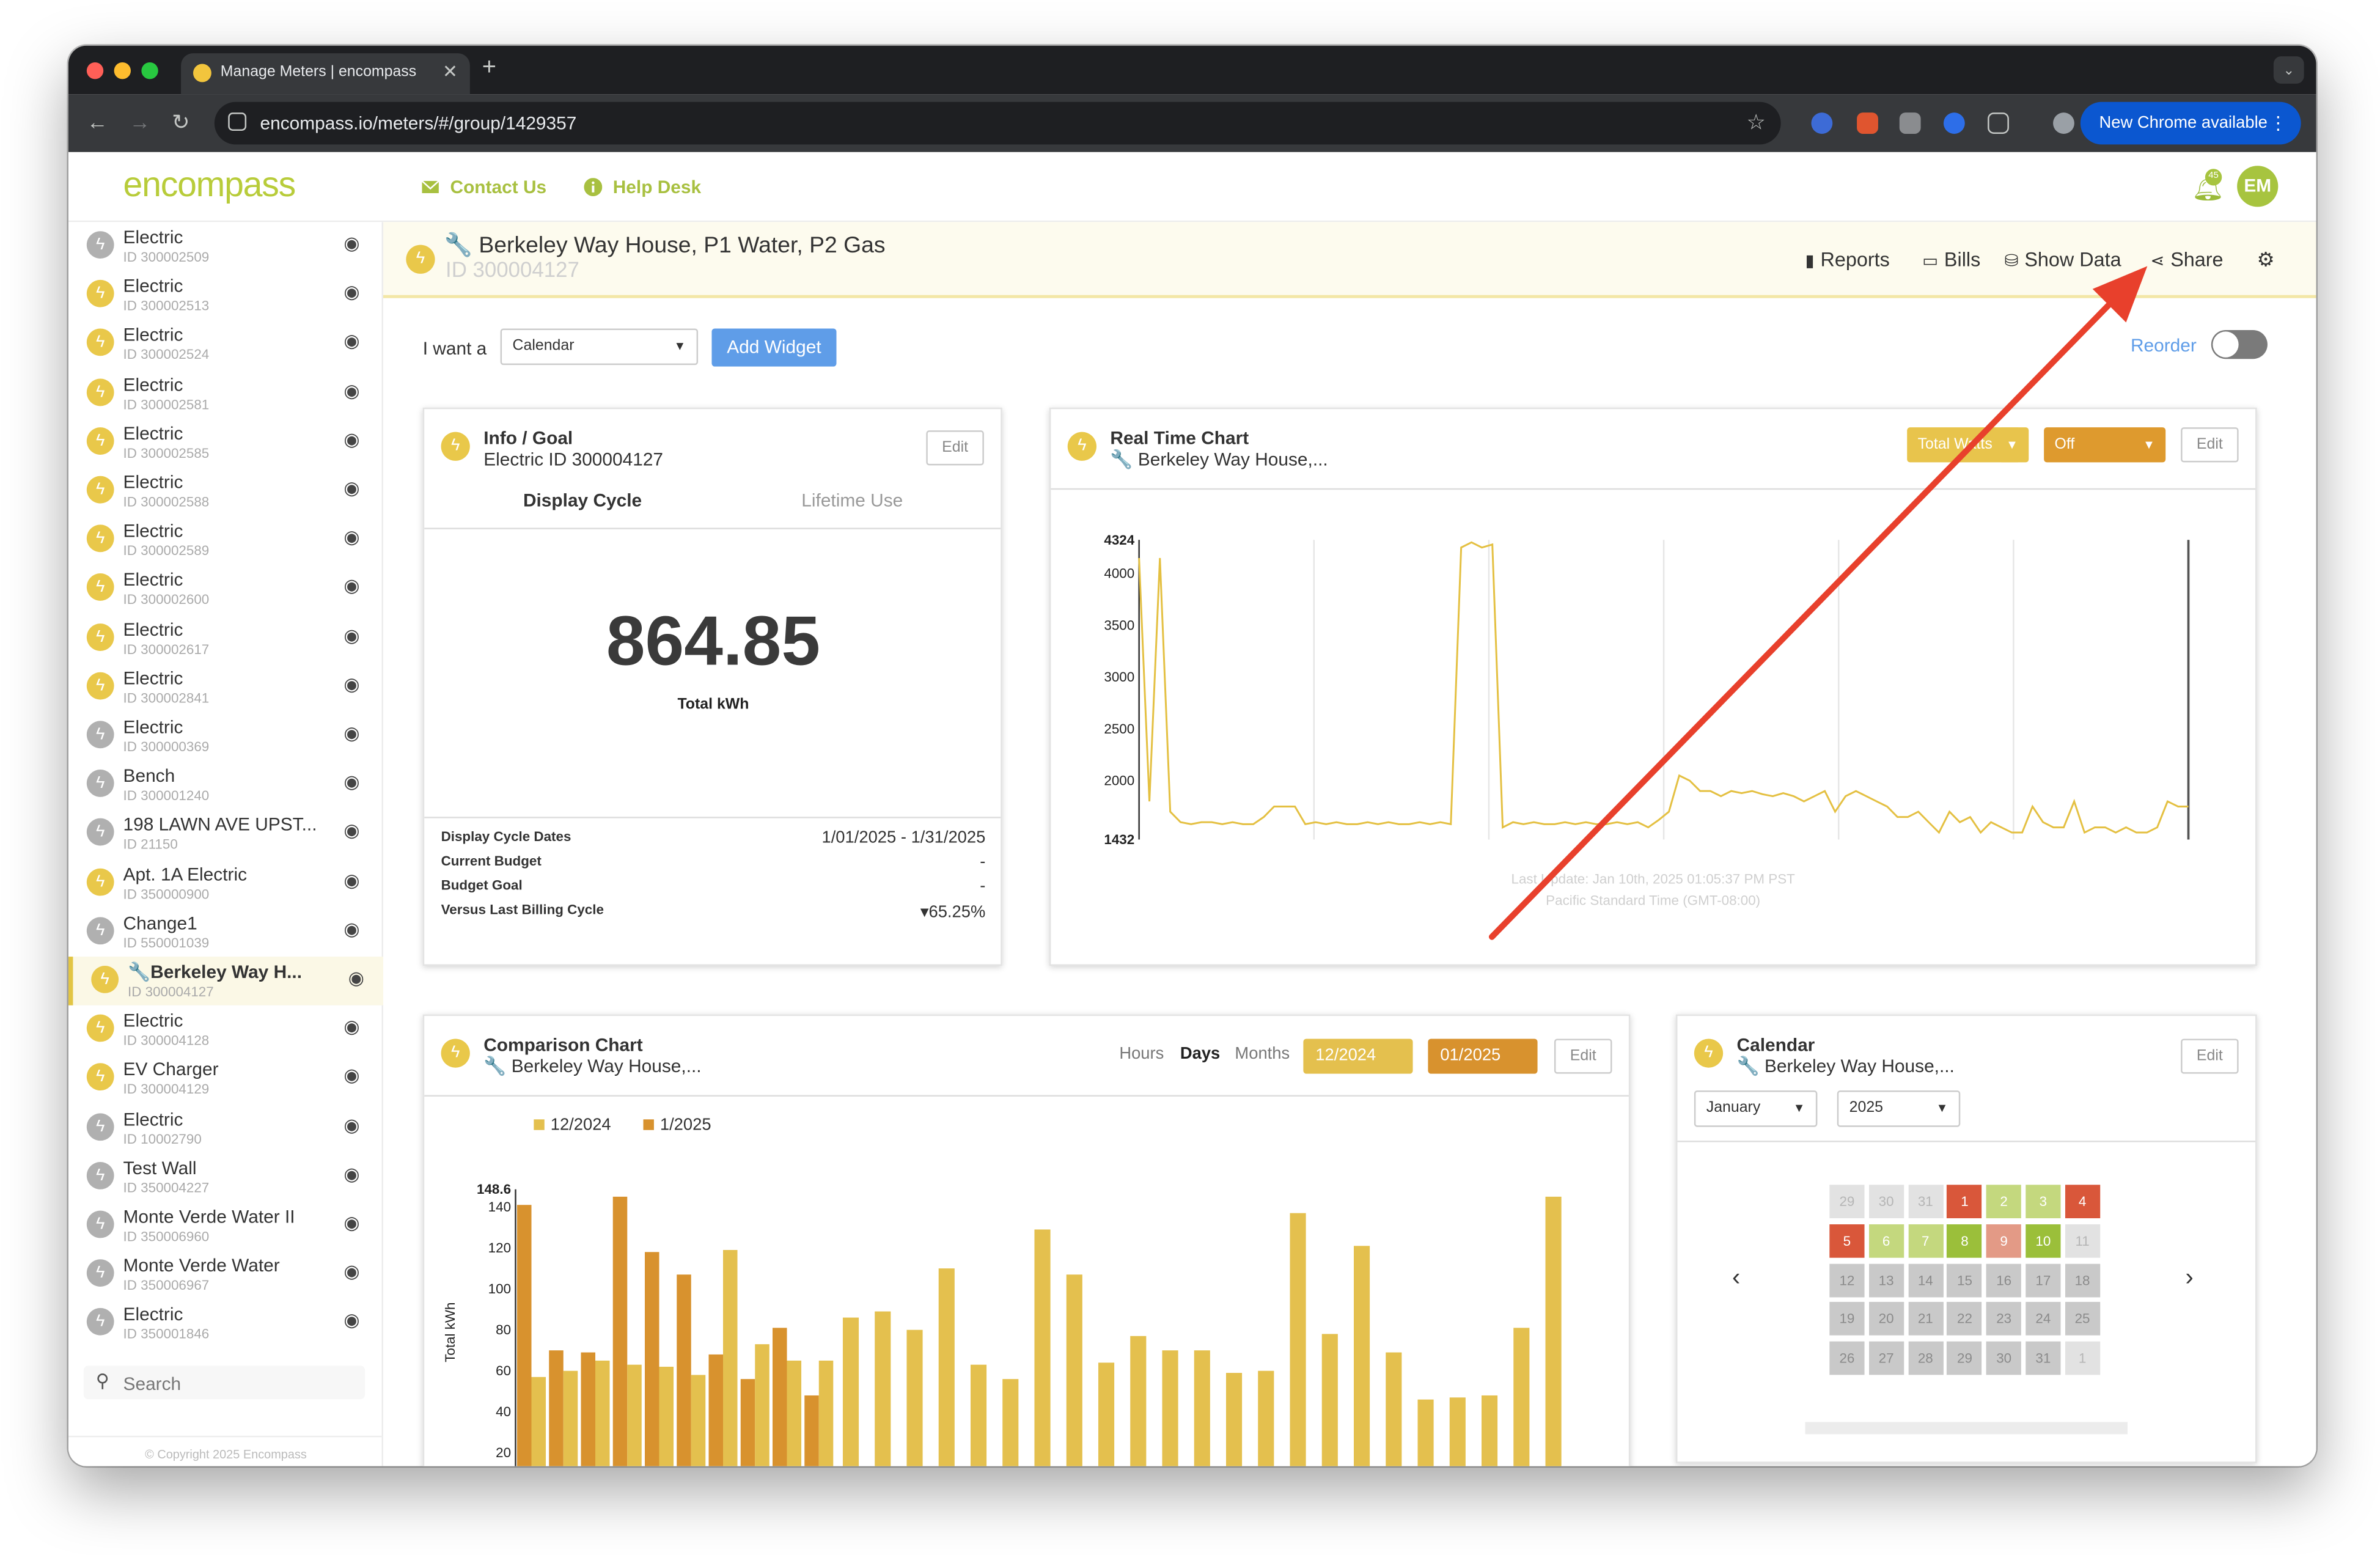  Describe the element at coordinates (149, 70) in the screenshot. I see `maximize-window-button` at that location.